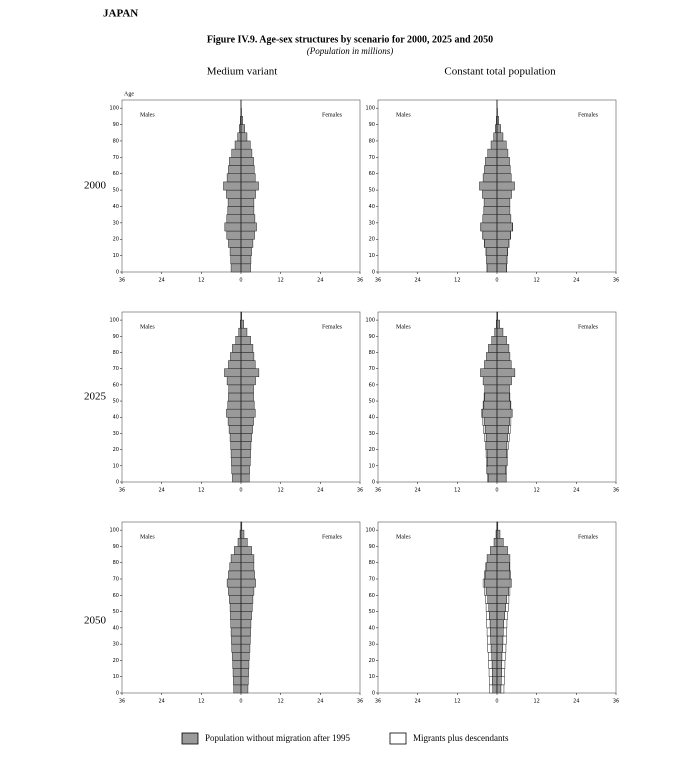 The image size is (700, 759). Describe the element at coordinates (116, 141) in the screenshot. I see `y-tick-label: 80` at that location.